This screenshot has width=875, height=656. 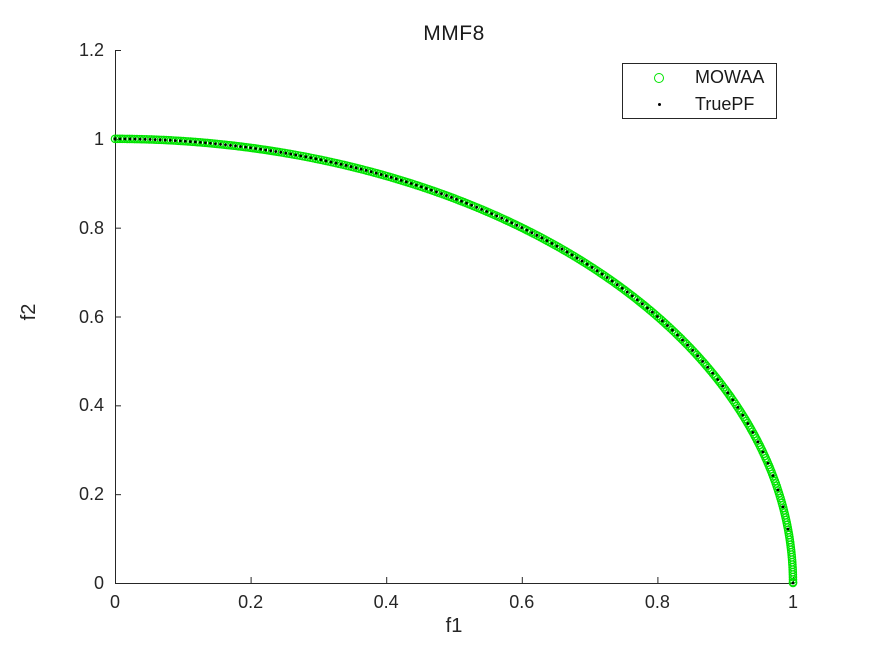 What do you see at coordinates (91, 227) in the screenshot?
I see `y-tick-label: 0.8` at bounding box center [91, 227].